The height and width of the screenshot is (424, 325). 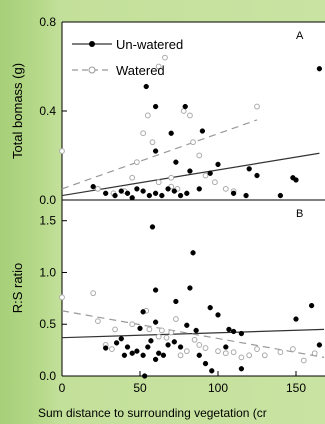 What do you see at coordinates (47, 221) in the screenshot?
I see `y-tick-label: 1.5` at bounding box center [47, 221].